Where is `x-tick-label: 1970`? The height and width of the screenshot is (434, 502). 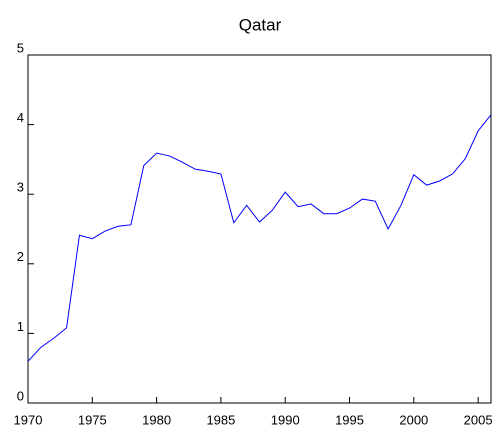
x-tick-label: 1970 is located at coordinates (28, 419).